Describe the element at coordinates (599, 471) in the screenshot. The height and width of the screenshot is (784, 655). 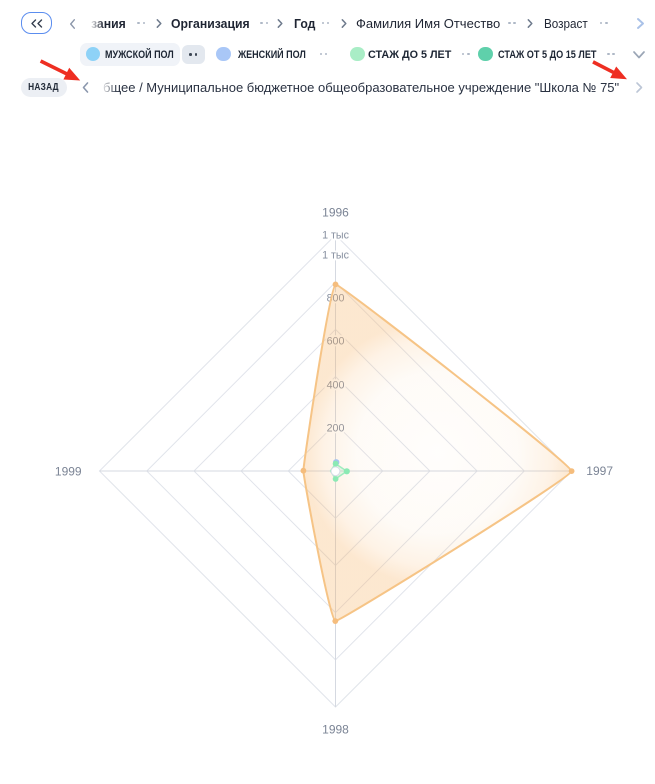
I see `svg-text: 1997` at that location.